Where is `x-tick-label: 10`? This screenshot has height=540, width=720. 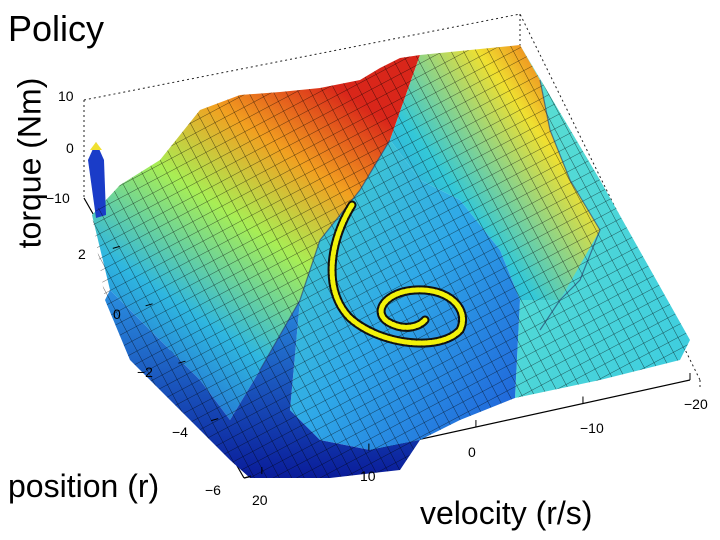
x-tick-label: 10 is located at coordinates (368, 476).